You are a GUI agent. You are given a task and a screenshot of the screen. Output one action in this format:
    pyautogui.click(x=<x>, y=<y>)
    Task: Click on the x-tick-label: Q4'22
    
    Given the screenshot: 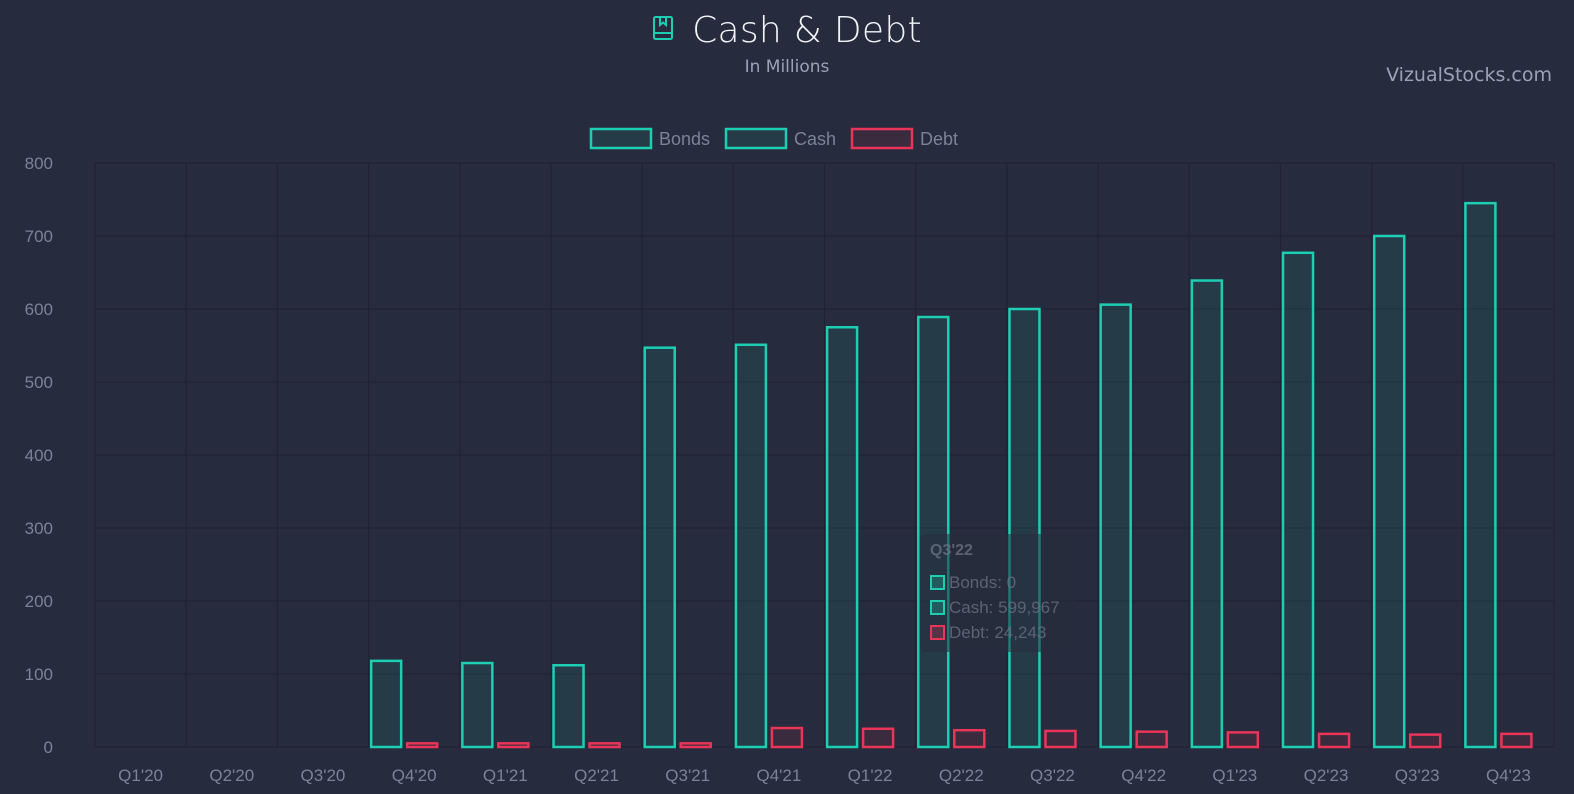 What is the action you would take?
    pyautogui.click(x=1143, y=775)
    